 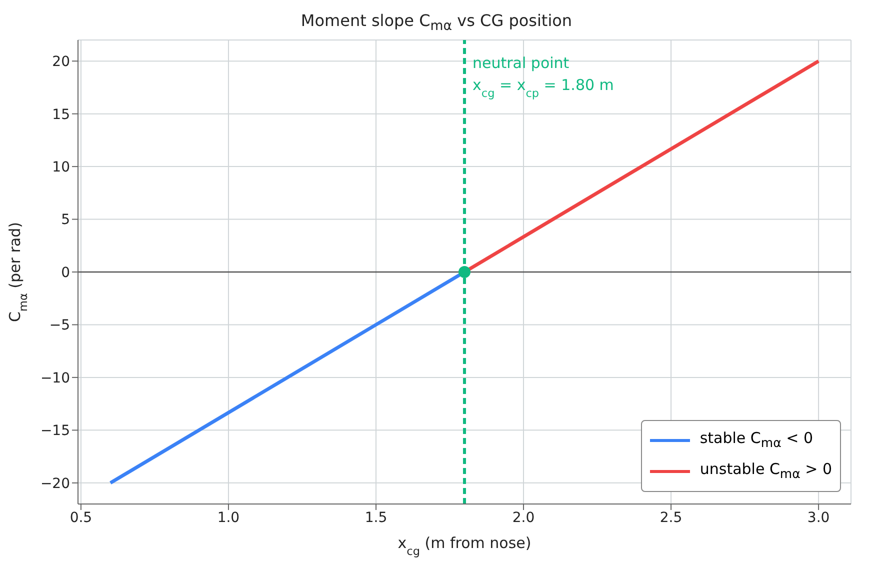 I want to click on y-tick-label: −15, so click(x=55, y=431).